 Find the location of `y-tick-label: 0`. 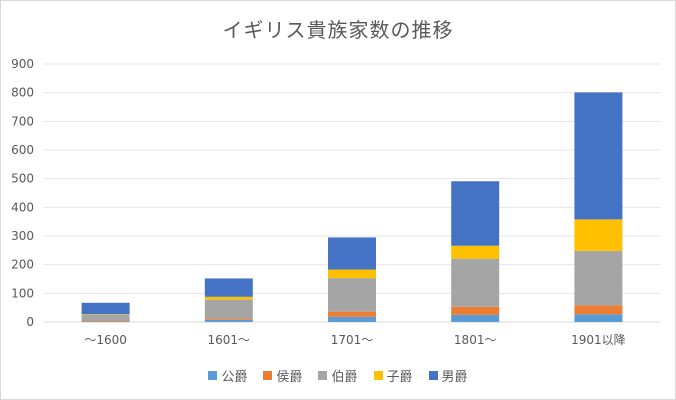

y-tick-label: 0 is located at coordinates (30, 322).